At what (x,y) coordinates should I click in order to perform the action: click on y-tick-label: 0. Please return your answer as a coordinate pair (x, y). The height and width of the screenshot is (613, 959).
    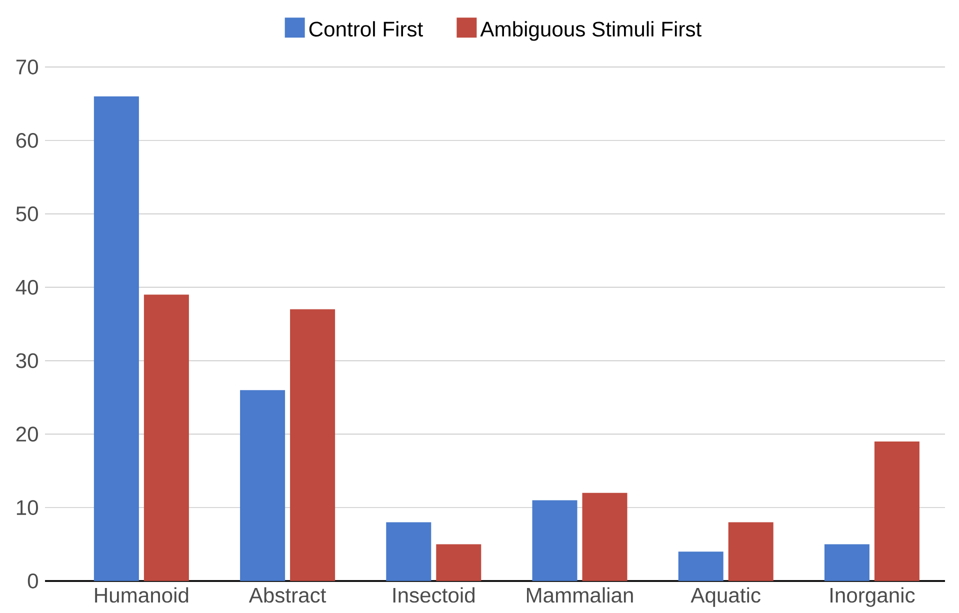
    Looking at the image, I should click on (33, 581).